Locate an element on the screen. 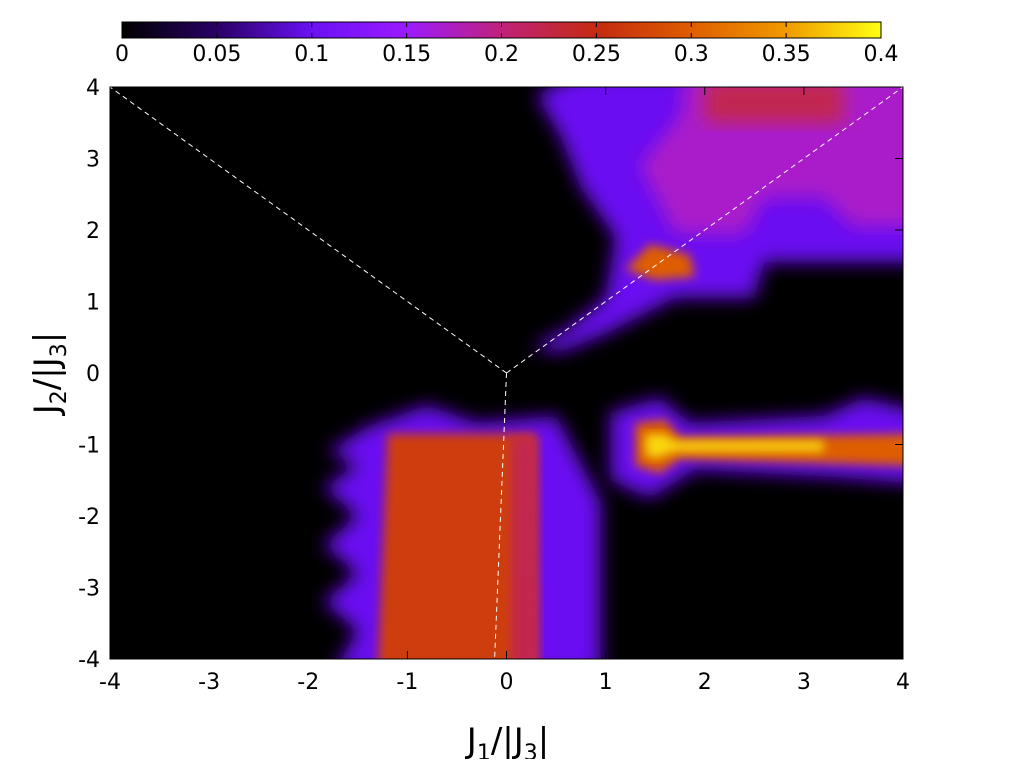  x-tick-label: -4 is located at coordinates (110, 682).